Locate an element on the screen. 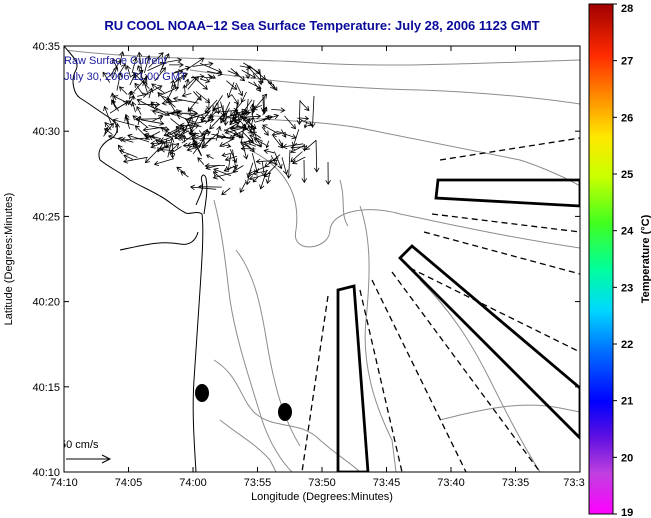 This screenshot has width=651, height=518. scale-label: 50 cm/s is located at coordinates (79, 445).